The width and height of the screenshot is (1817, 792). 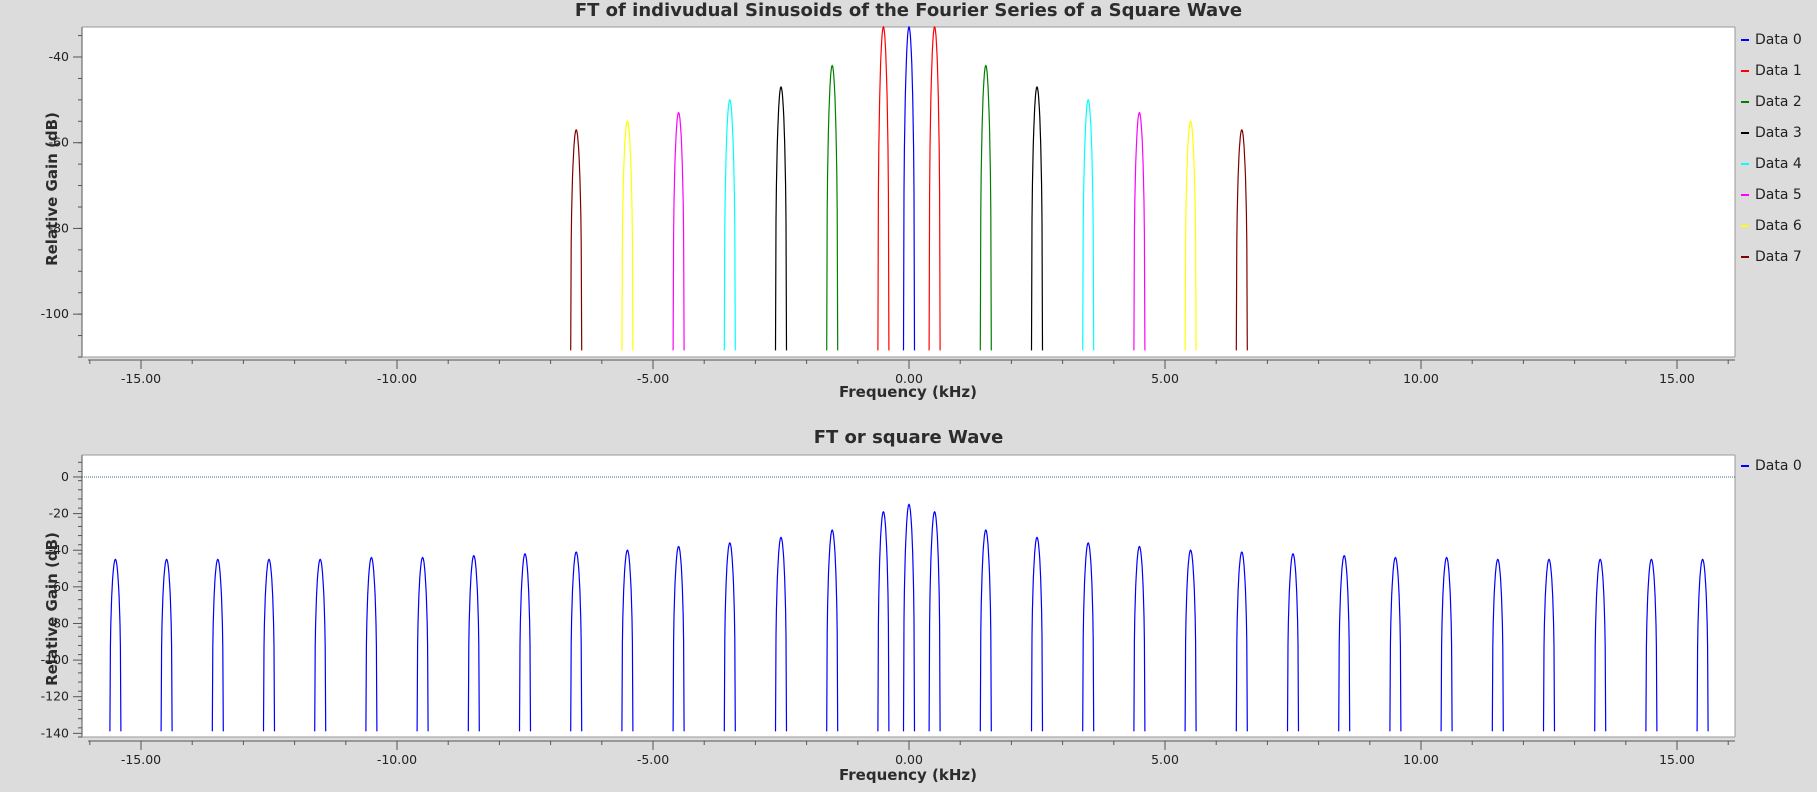 What do you see at coordinates (55, 732) in the screenshot?
I see `y-tick-label: -140` at bounding box center [55, 732].